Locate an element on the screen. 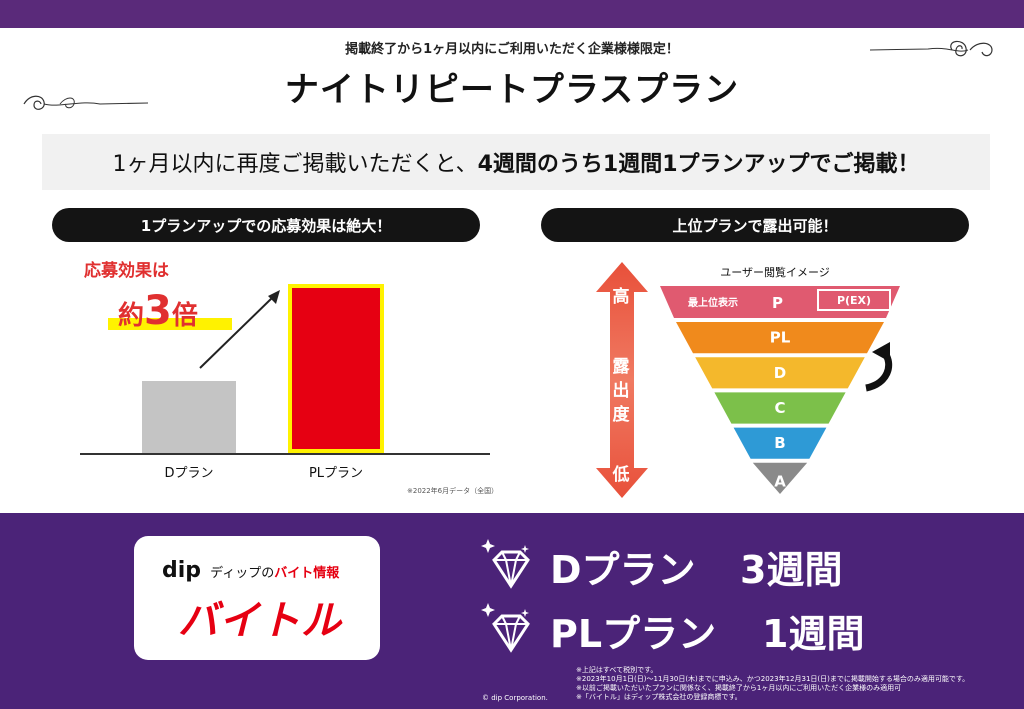 Image resolution: width=1024 pixels, height=709 pixels. exposure-char-3: 度 is located at coordinates (621, 415).